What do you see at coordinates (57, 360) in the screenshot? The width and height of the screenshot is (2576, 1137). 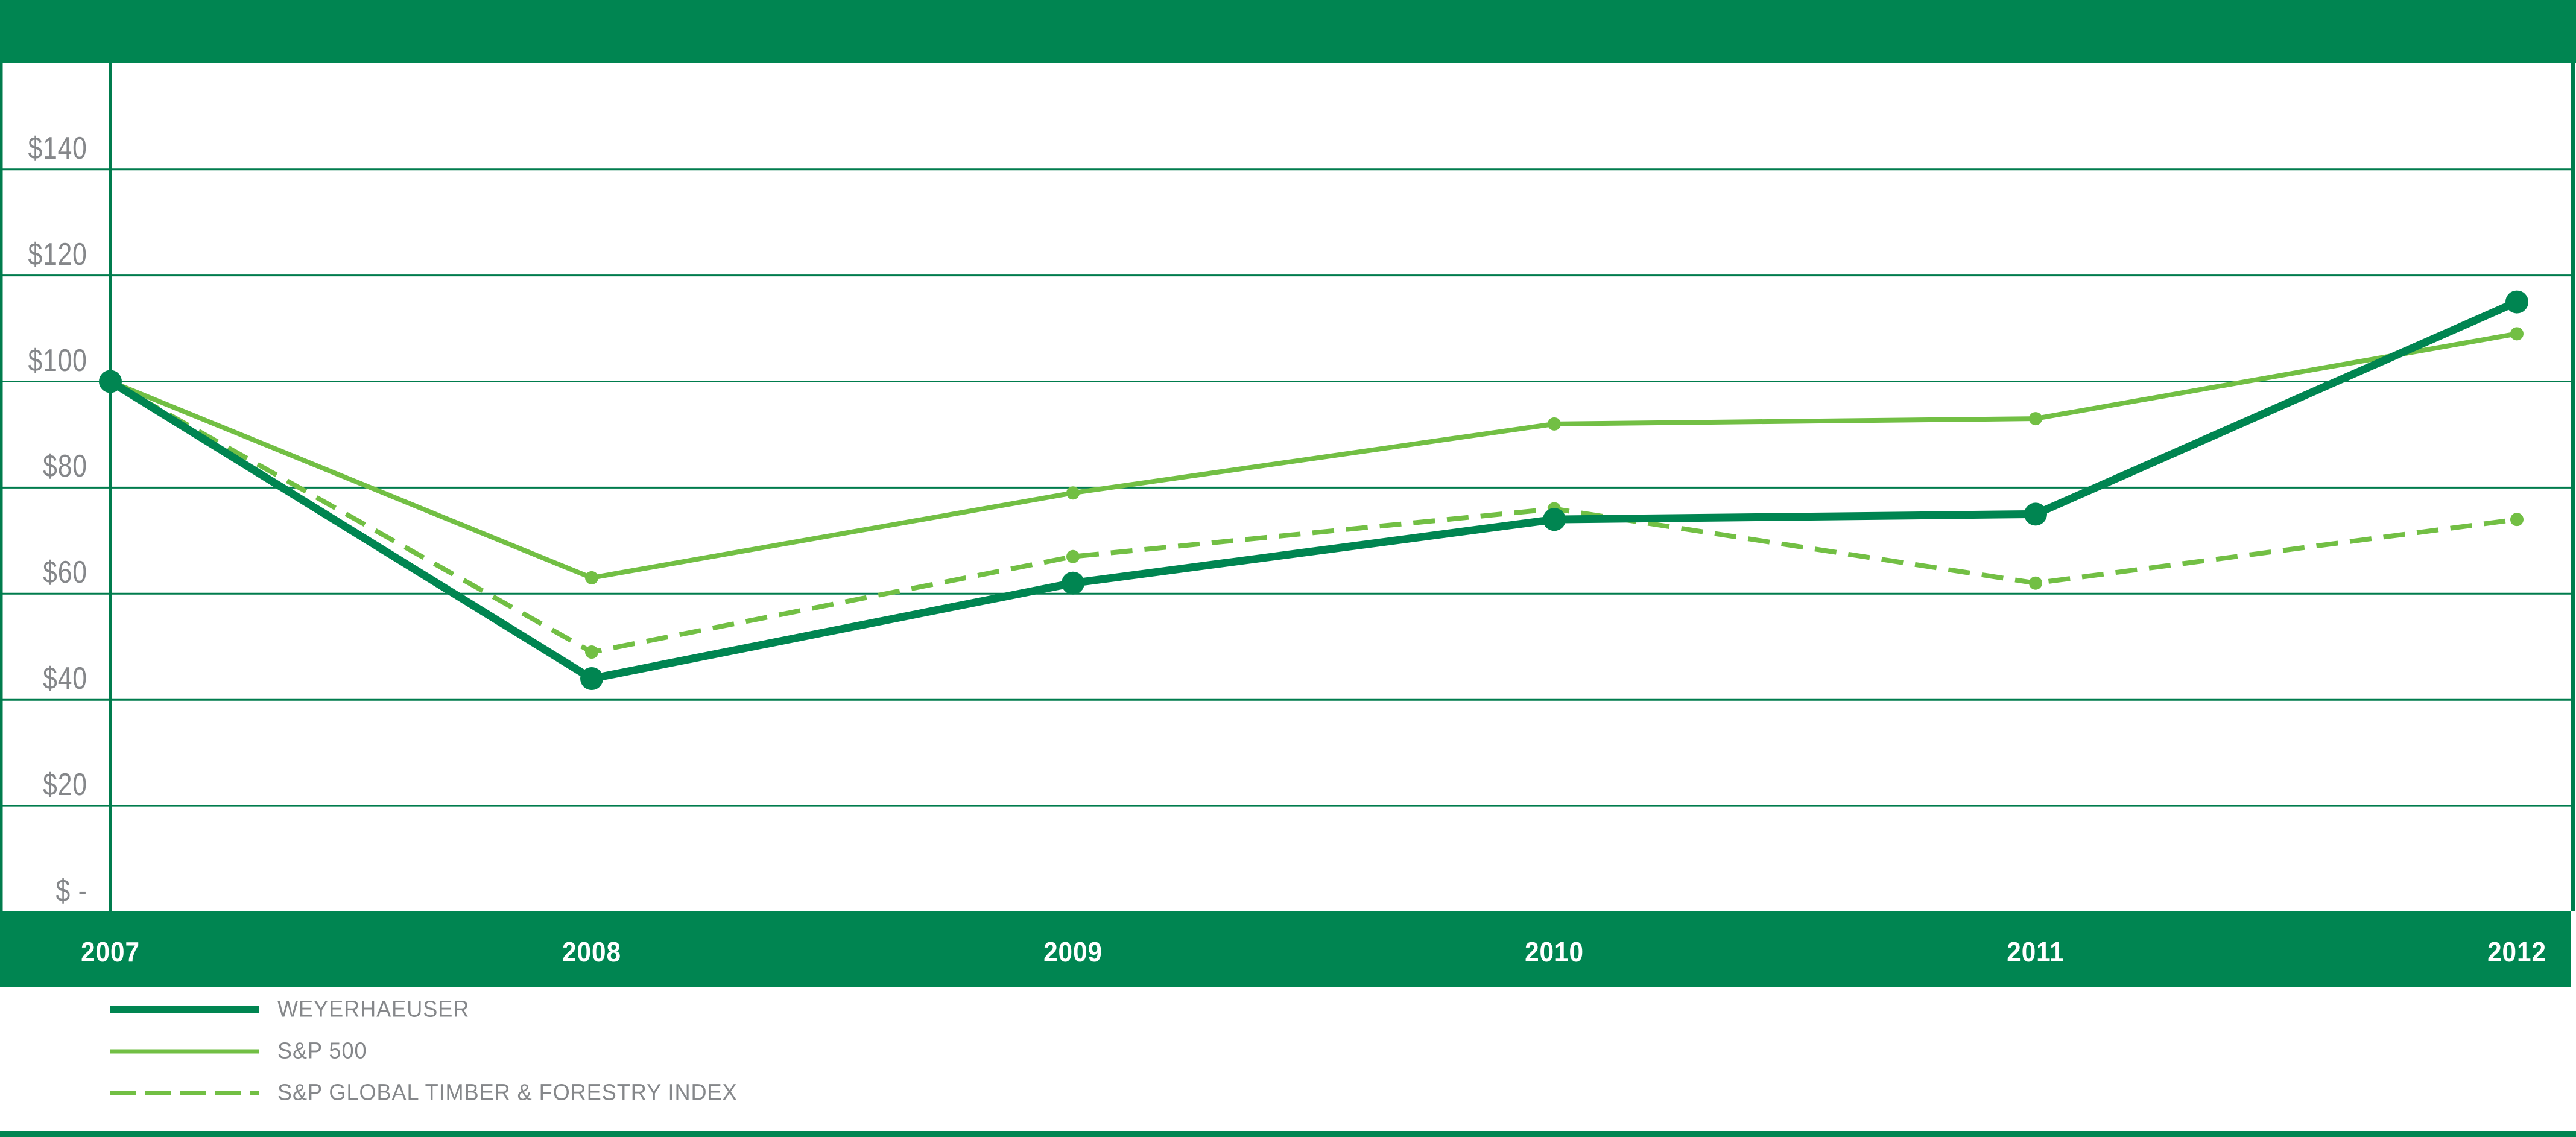 I see `y-tick-label-100: $100` at bounding box center [57, 360].